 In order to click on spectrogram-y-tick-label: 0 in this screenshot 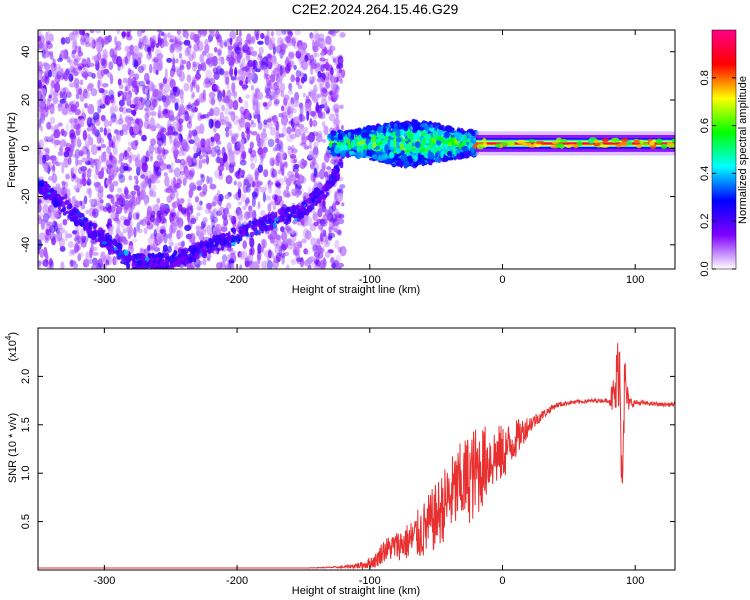, I will do `click(26, 148)`.